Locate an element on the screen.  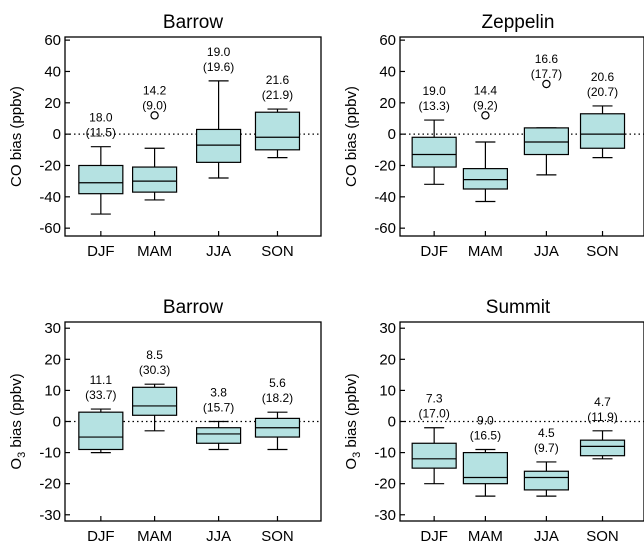
box-mam: 8.5(30.3) MAM is located at coordinates (155, 446).